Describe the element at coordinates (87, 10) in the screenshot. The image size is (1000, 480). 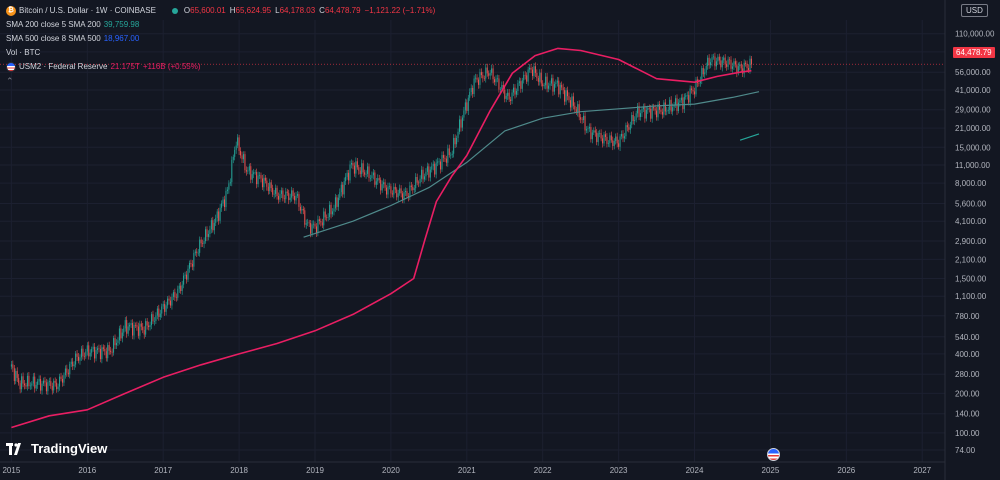
I see `symbol-title: Bitcoin / U.S. Dollar · 1W · COINBASE` at that location.